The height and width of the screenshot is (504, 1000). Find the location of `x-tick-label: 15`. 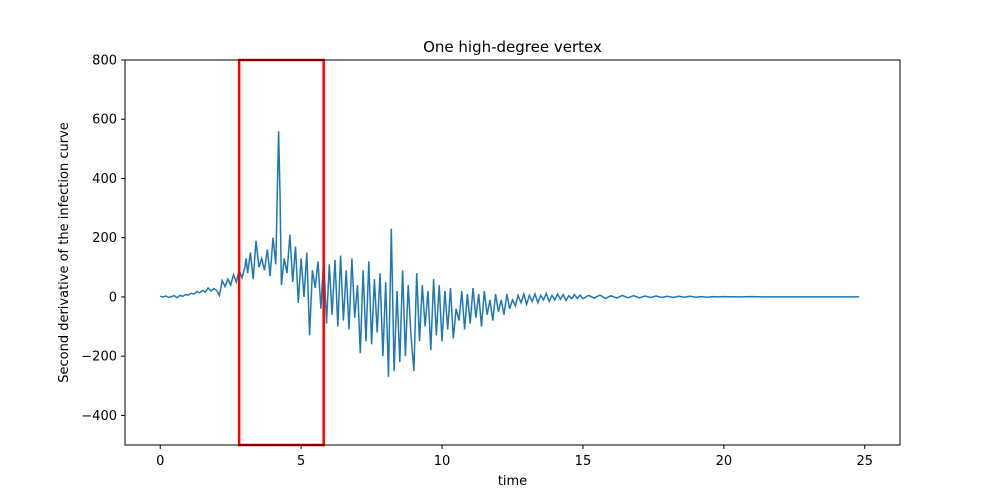

x-tick-label: 15 is located at coordinates (583, 461).